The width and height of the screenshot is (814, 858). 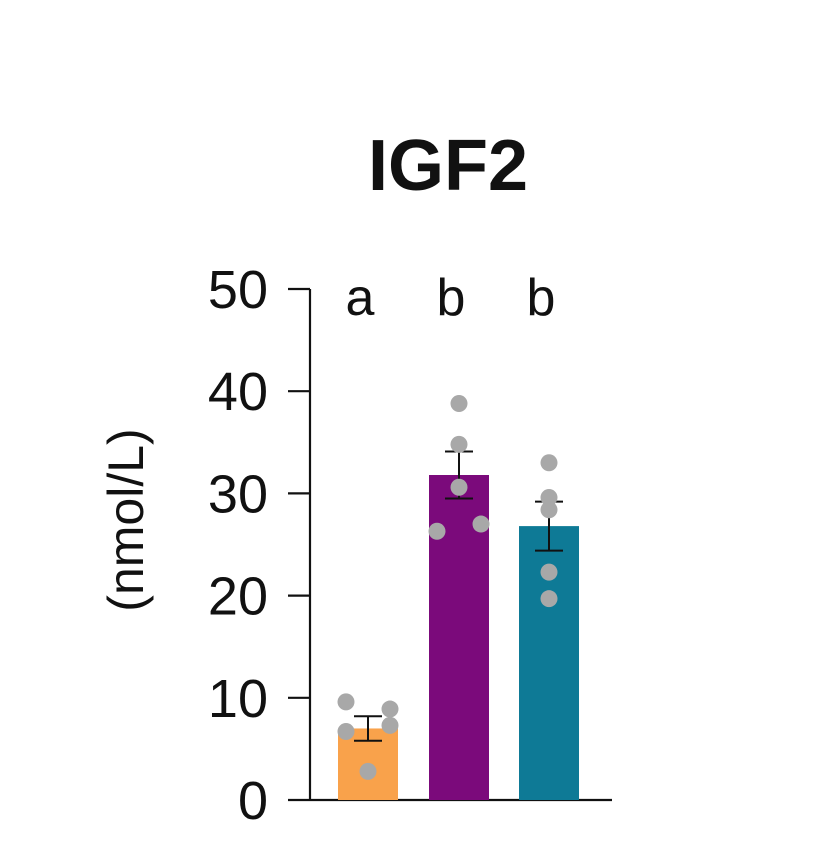 I want to click on y-tick-label: 30, so click(x=238, y=494).